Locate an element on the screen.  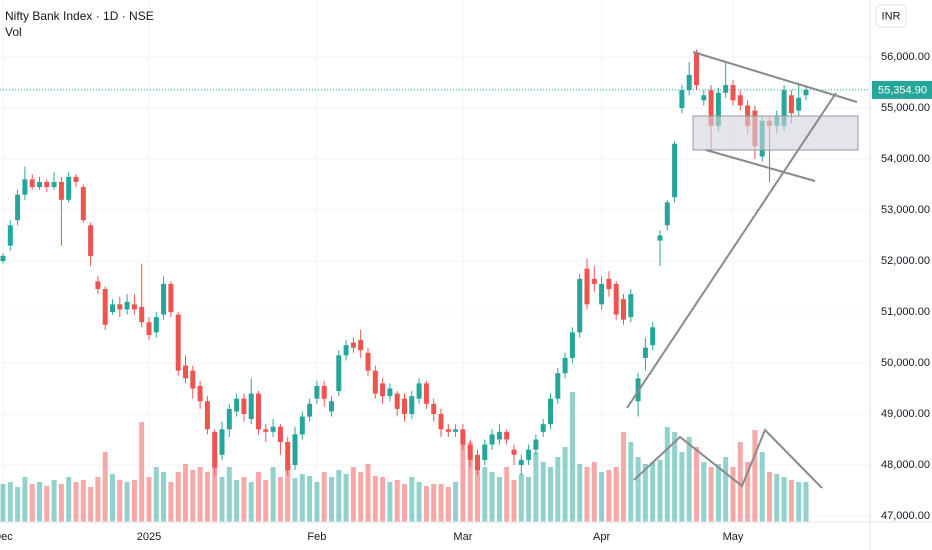
y-tick-label: 56,000.00 is located at coordinates (905, 57).